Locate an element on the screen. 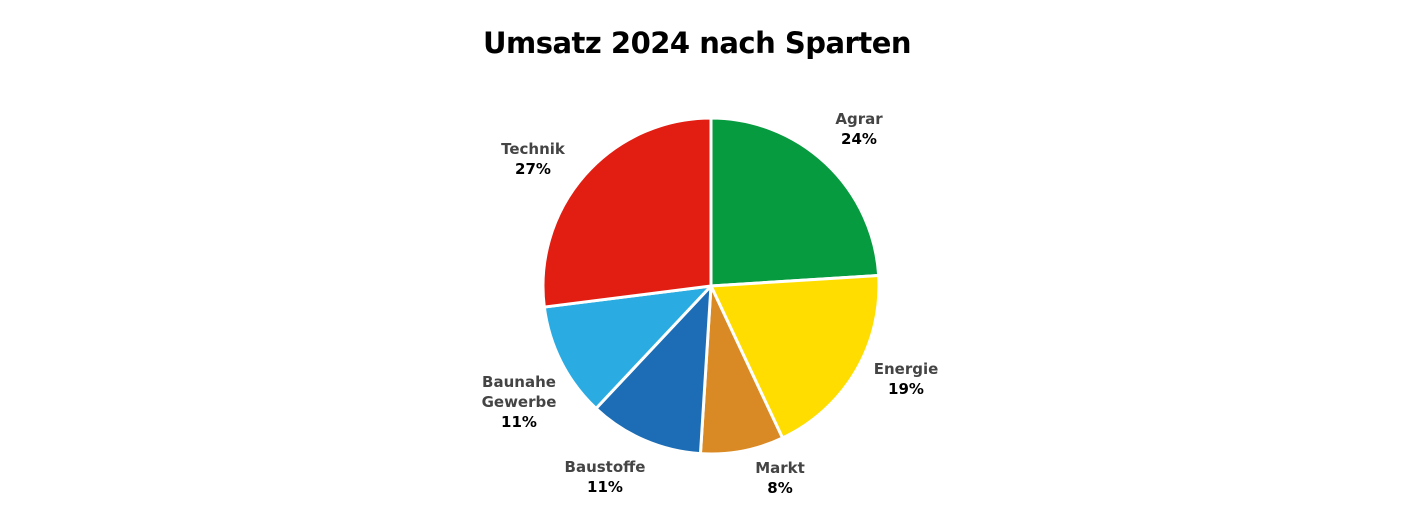  slice-label-agrar: Agrar is located at coordinates (859, 119).